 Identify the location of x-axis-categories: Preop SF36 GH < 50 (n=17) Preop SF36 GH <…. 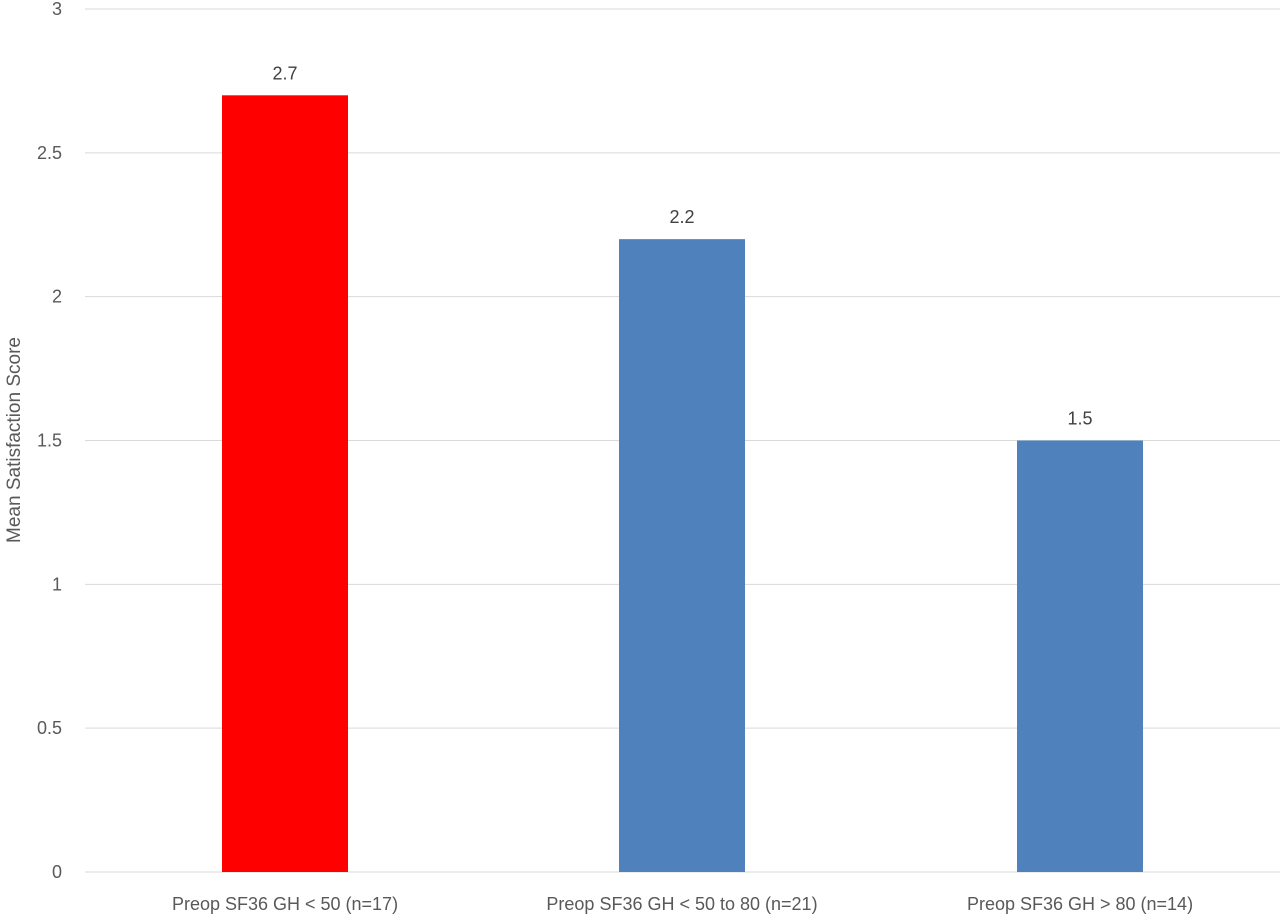
(682, 904).